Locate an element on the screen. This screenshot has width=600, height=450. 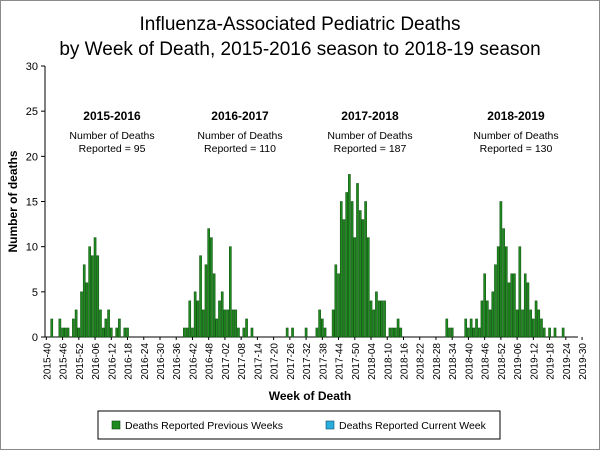
x-tick-label: 2016-30 is located at coordinates (161, 361).